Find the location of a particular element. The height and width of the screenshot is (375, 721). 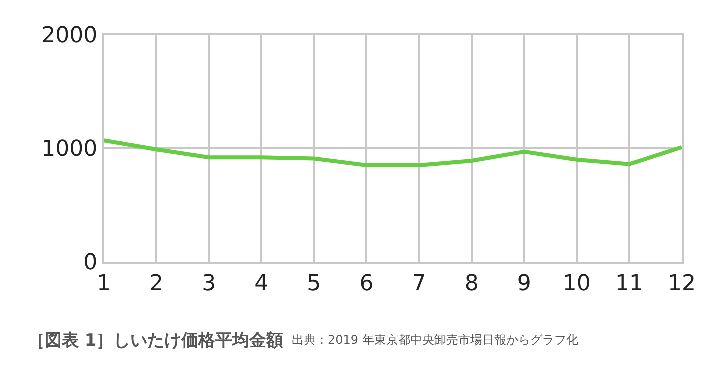

x-tick-label: 4 is located at coordinates (261, 283).